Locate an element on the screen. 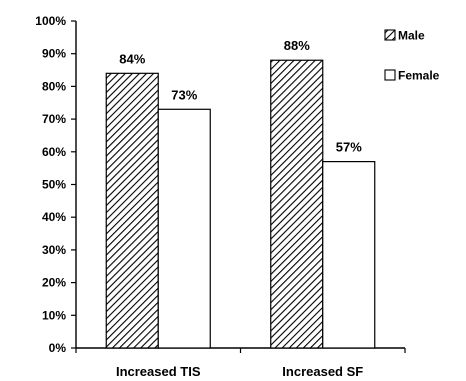 This screenshot has height=381, width=466. y-tick-label: 40% is located at coordinates (54, 217).